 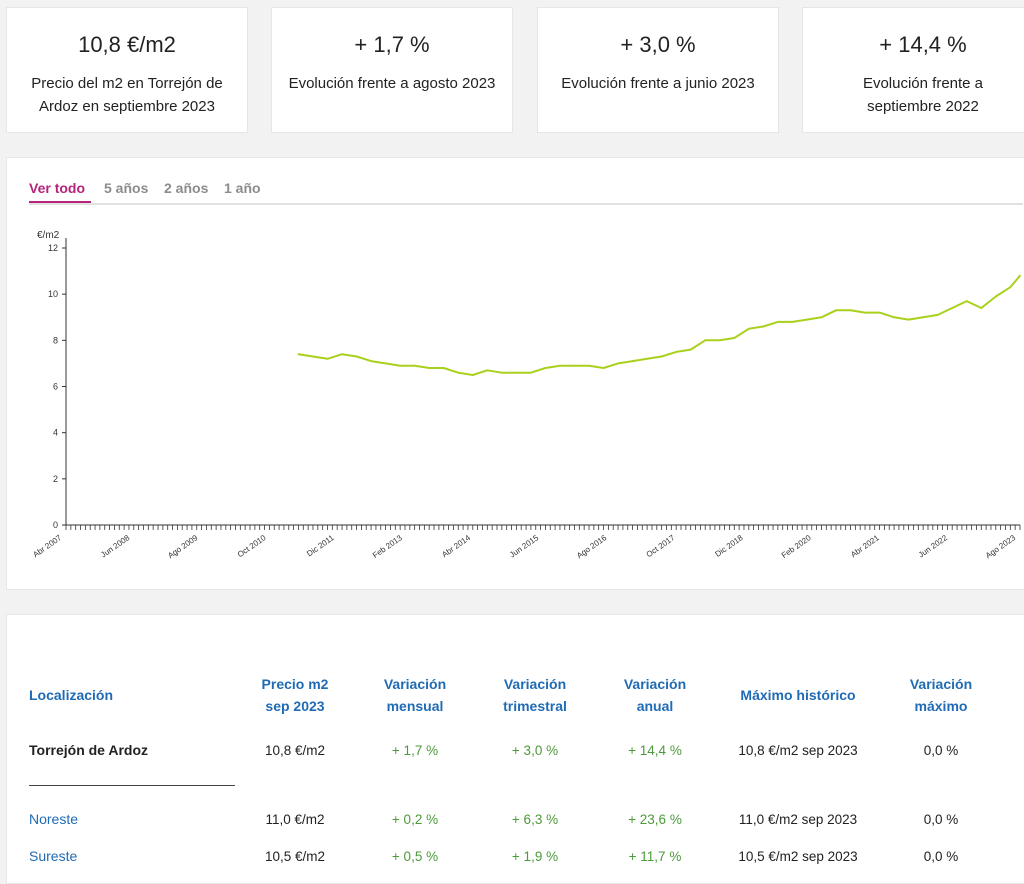 I want to click on row-max: 11,0 €/m2 sep 2023, so click(x=798, y=819).